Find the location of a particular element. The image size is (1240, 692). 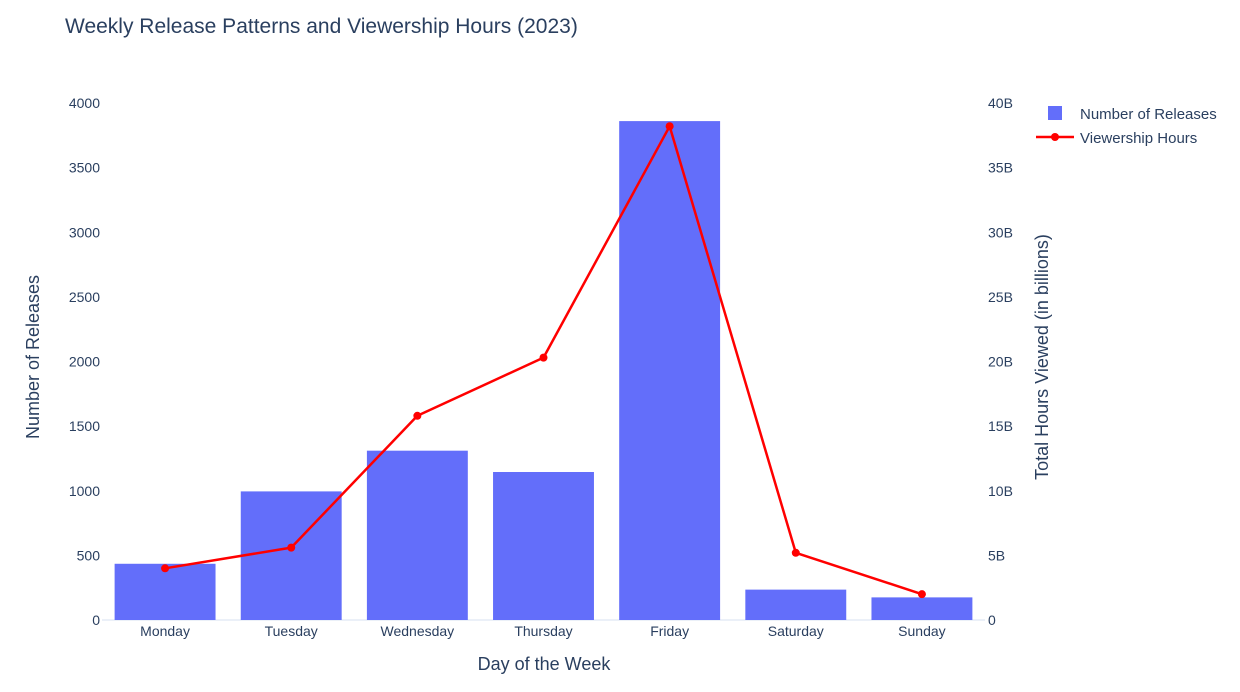

y-tick-label: 2500 is located at coordinates (84, 297).